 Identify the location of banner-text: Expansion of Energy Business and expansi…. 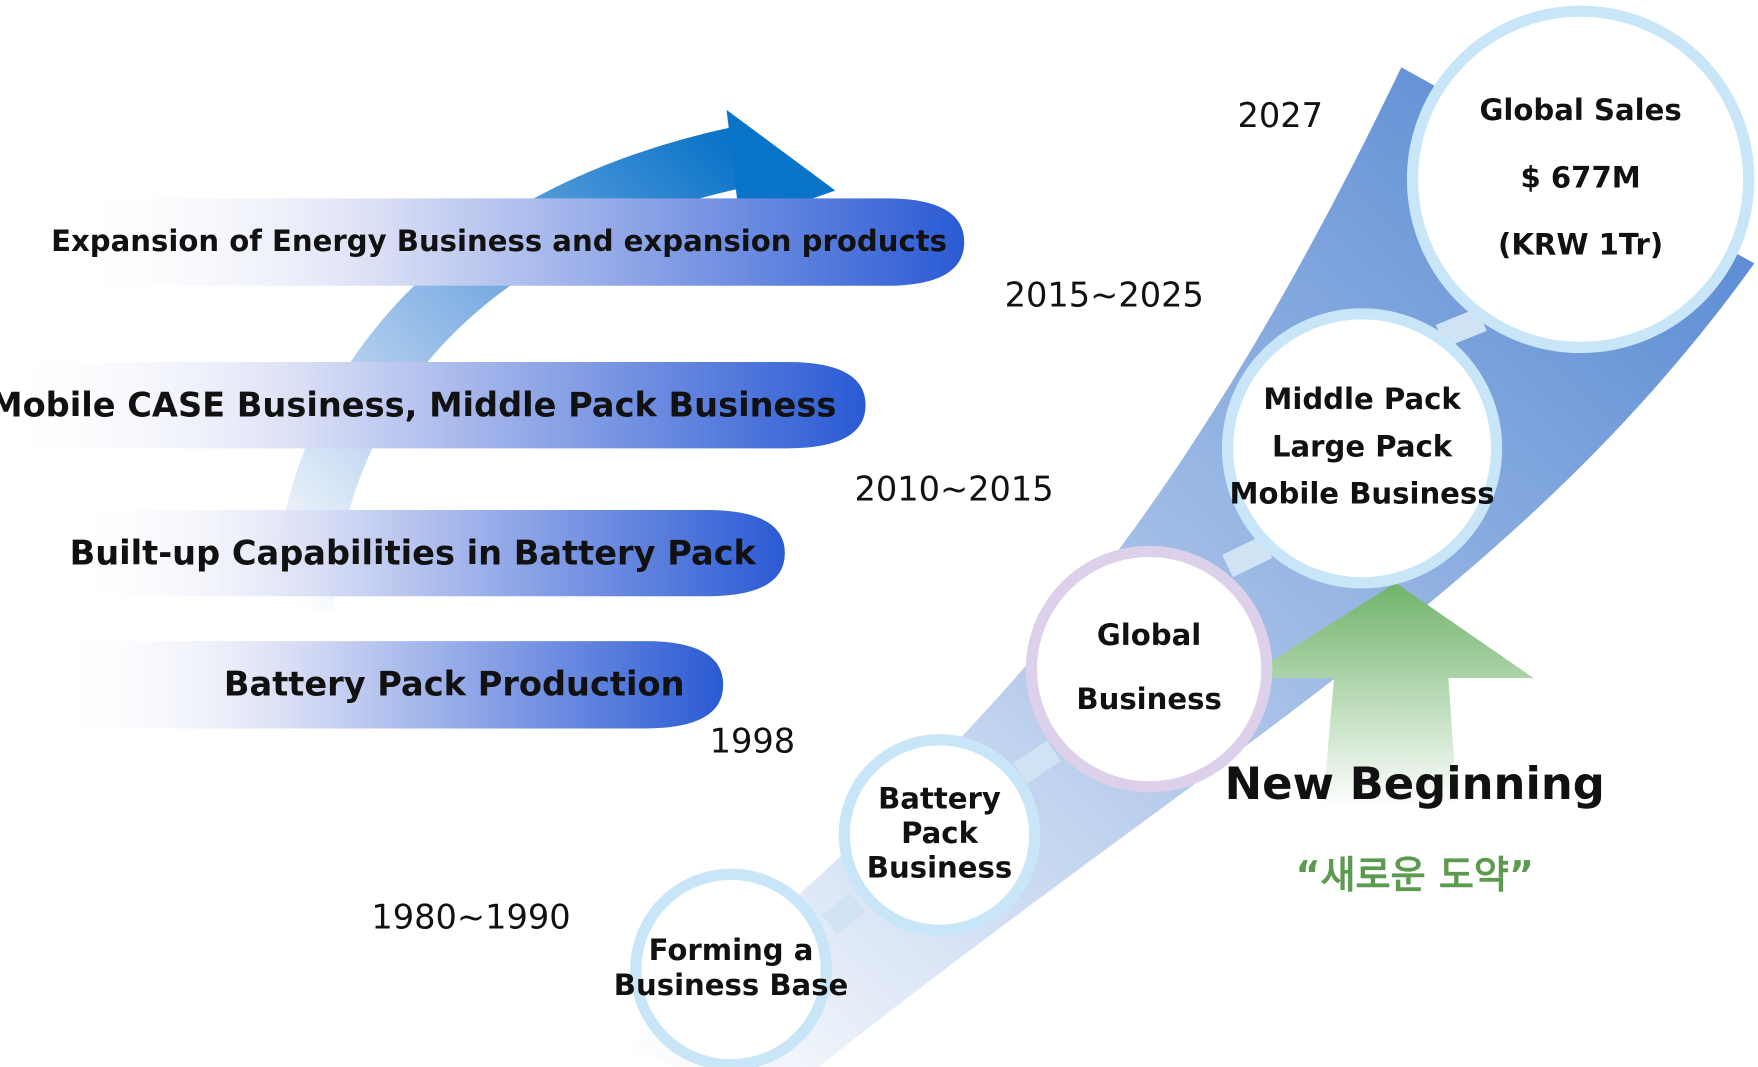
(499, 241).